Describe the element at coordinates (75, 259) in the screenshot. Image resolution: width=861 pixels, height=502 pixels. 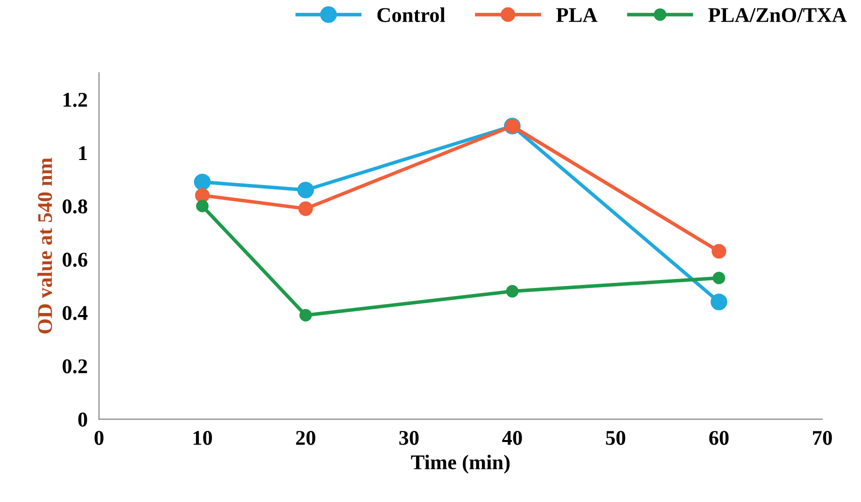
I see `y-tick-label: 0.6` at that location.